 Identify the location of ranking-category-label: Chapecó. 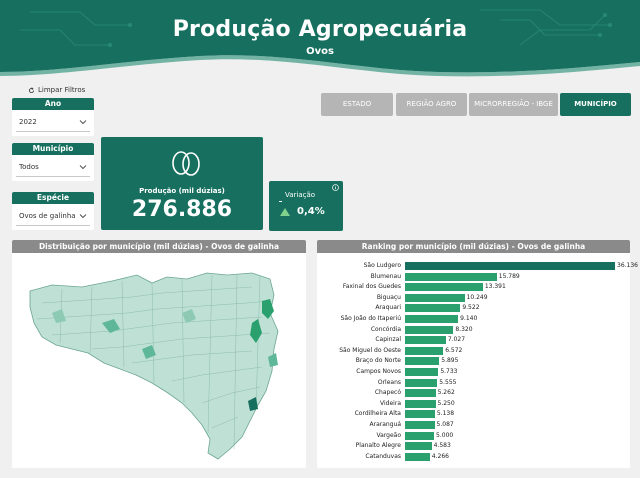
(387, 393).